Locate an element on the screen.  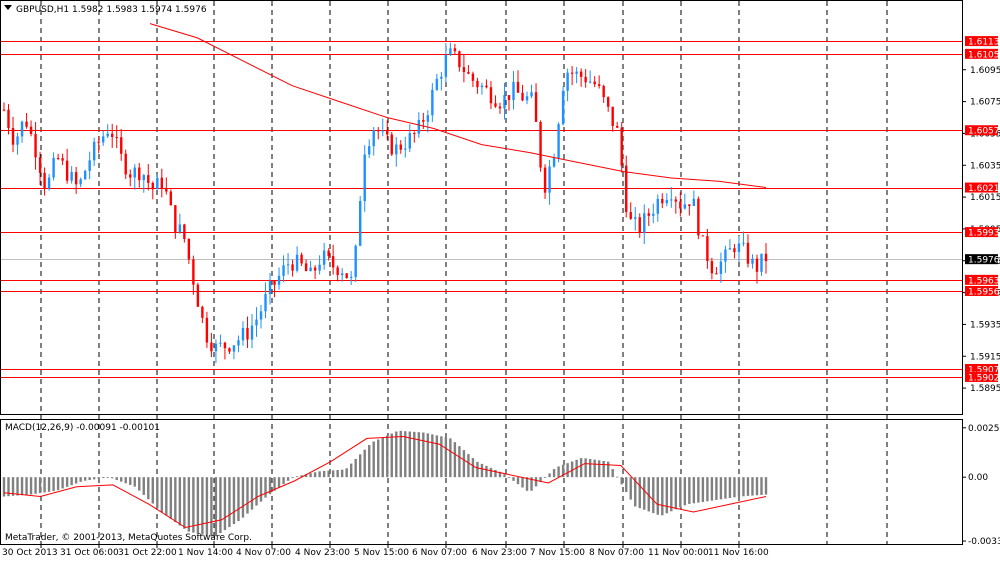
macd-header-label: MACD(12,26,9) -0.00091 -0.00101 is located at coordinates (82, 428).